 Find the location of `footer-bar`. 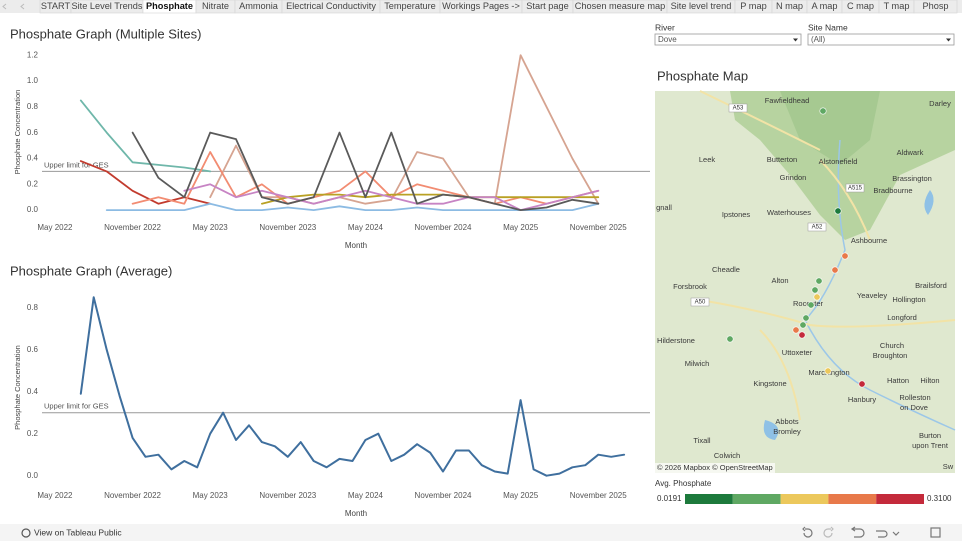

footer-bar is located at coordinates (481, 532).